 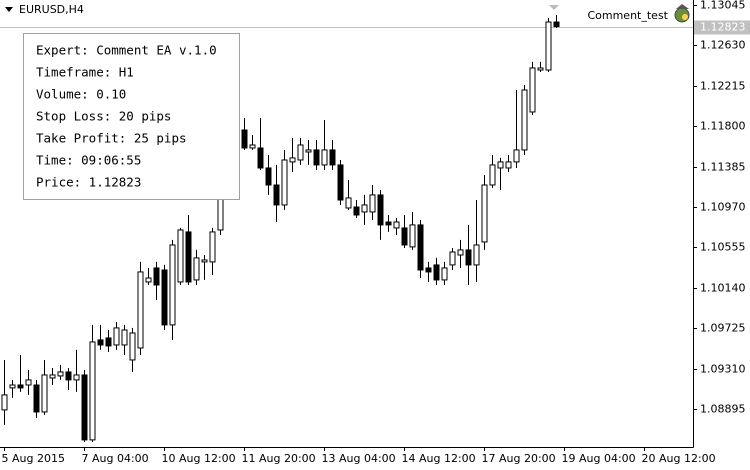 What do you see at coordinates (126, 50) in the screenshot?
I see `comment-line: Expert: Comment EA v.1.0` at bounding box center [126, 50].